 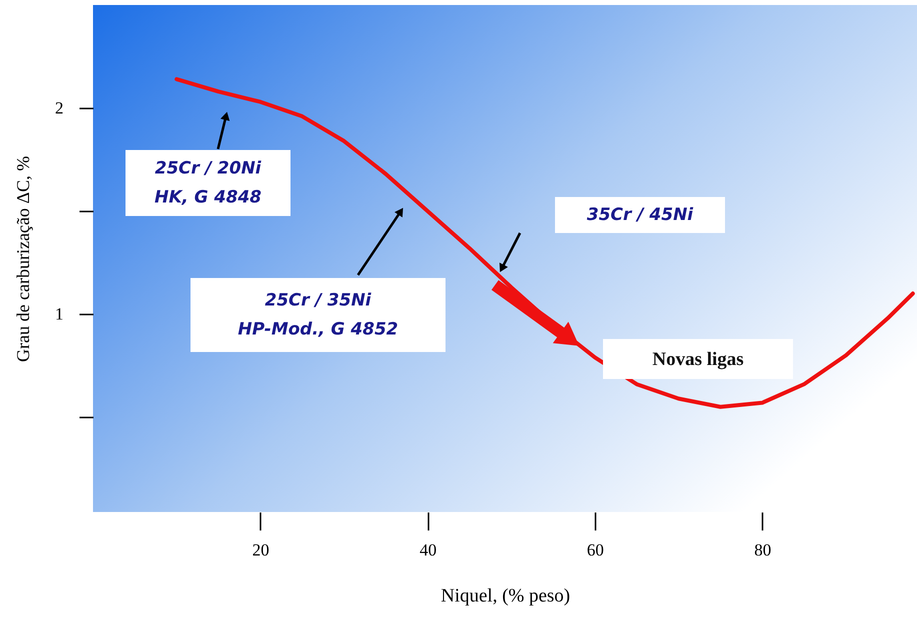 What do you see at coordinates (318, 315) in the screenshot?
I see `annotation: 25Cr / 35Ni HP-Mod., G 4852` at bounding box center [318, 315].